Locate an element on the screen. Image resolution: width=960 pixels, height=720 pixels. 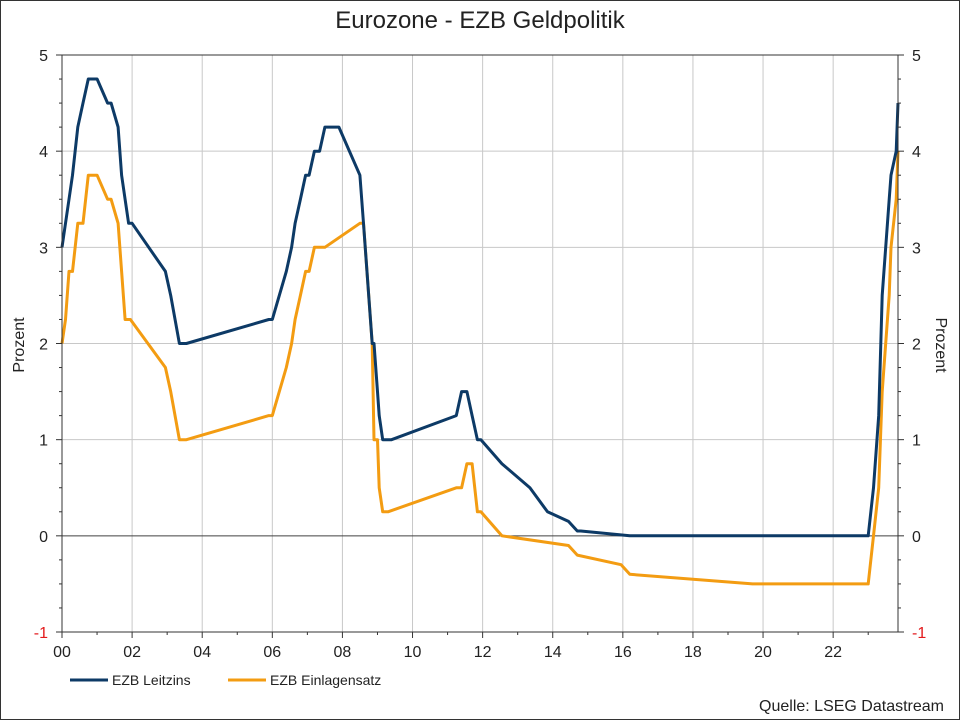
x-tick-label: 06 is located at coordinates (272, 652).